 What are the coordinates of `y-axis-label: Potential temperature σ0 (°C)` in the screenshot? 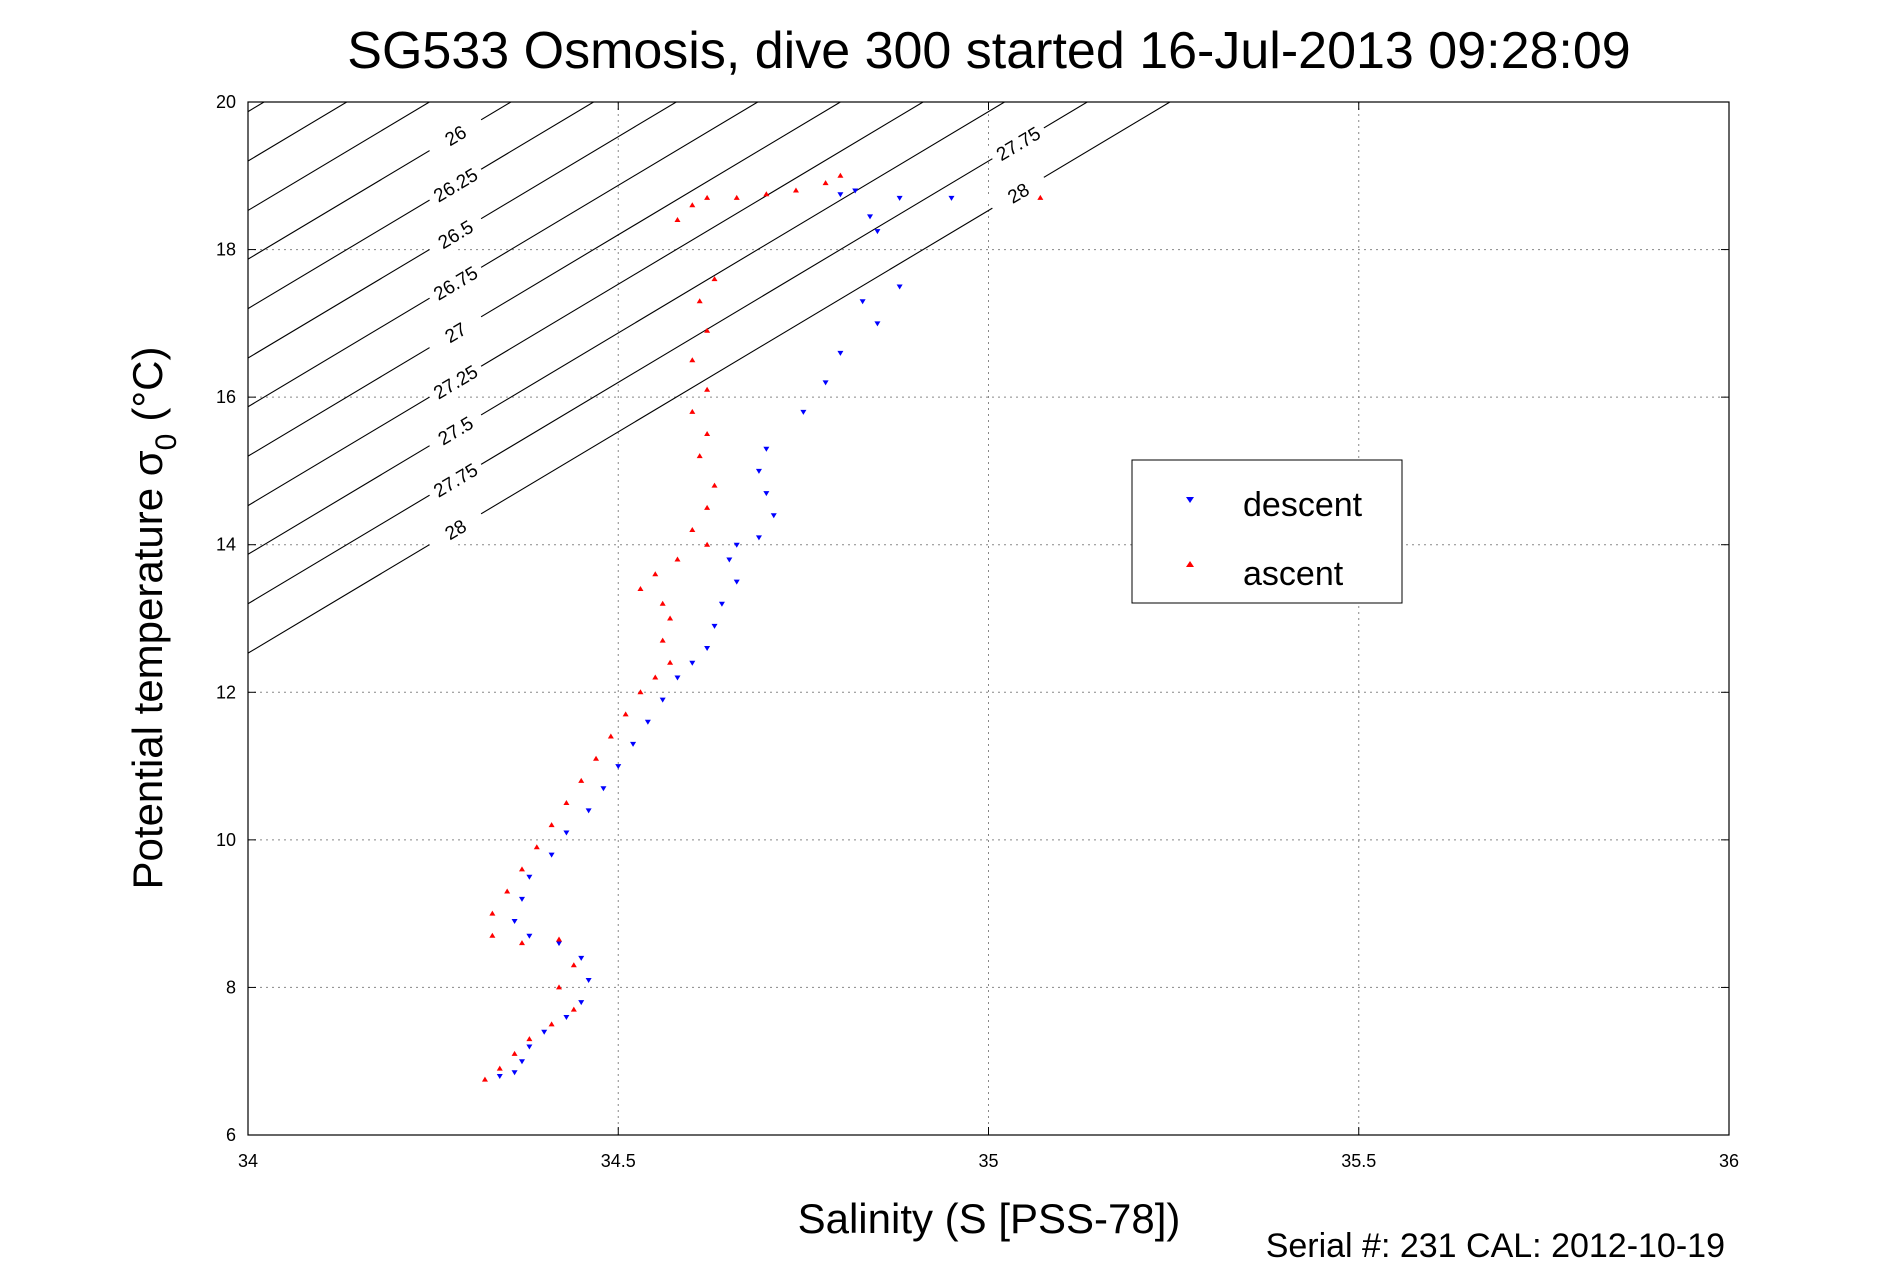 It's located at (153, 618).